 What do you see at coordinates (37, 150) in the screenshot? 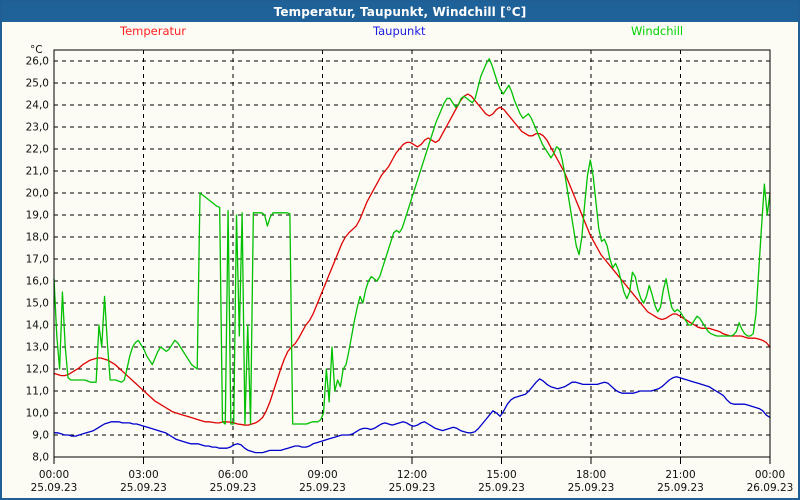
I see `svg-text: 22,0` at bounding box center [37, 150].